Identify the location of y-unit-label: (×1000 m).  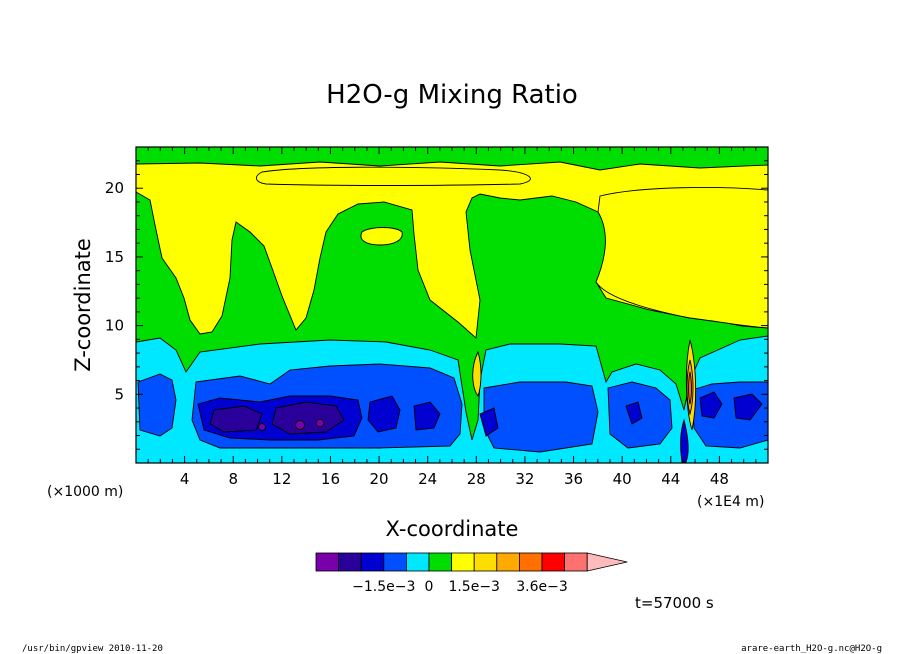
(85, 492).